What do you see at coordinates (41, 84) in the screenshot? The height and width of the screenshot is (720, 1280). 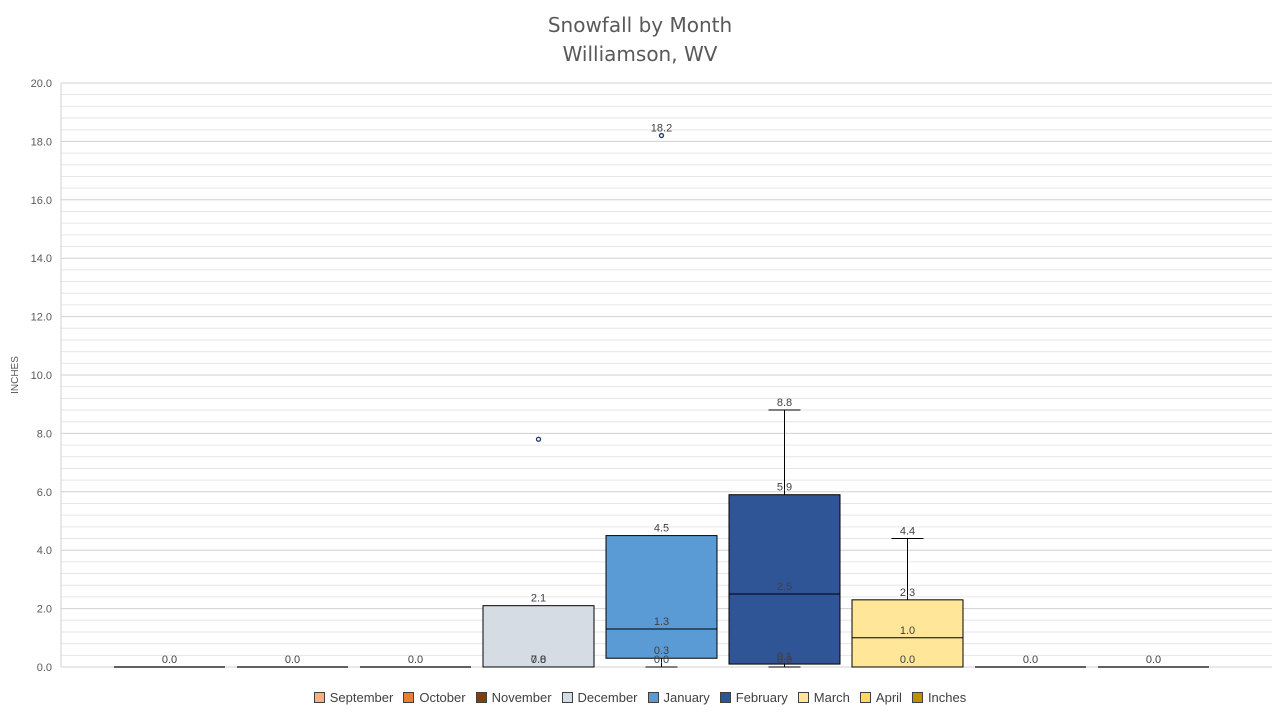 I see `y-tick-label: 20.0` at bounding box center [41, 84].